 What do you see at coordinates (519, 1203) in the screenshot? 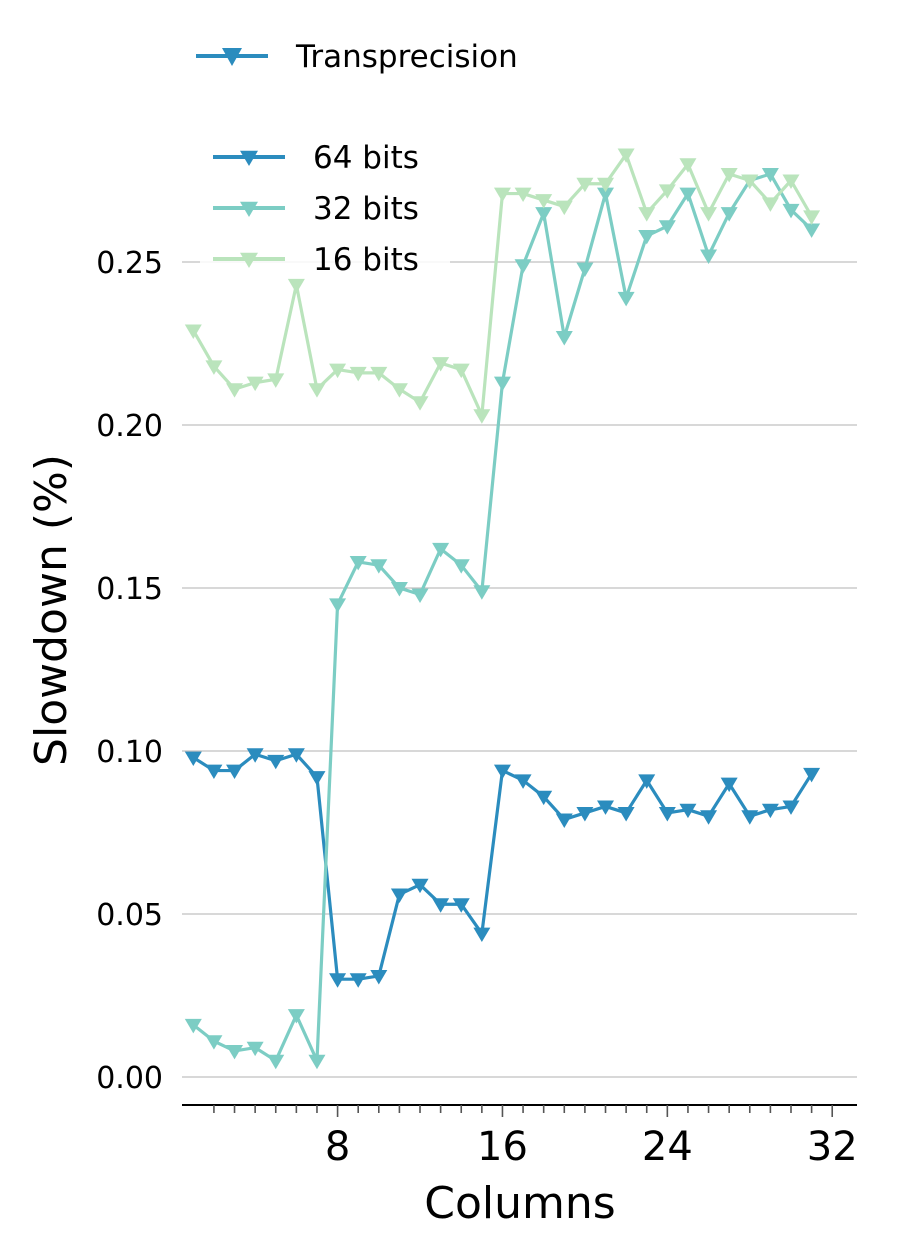
I see `x-axis-title: Columns` at bounding box center [519, 1203].